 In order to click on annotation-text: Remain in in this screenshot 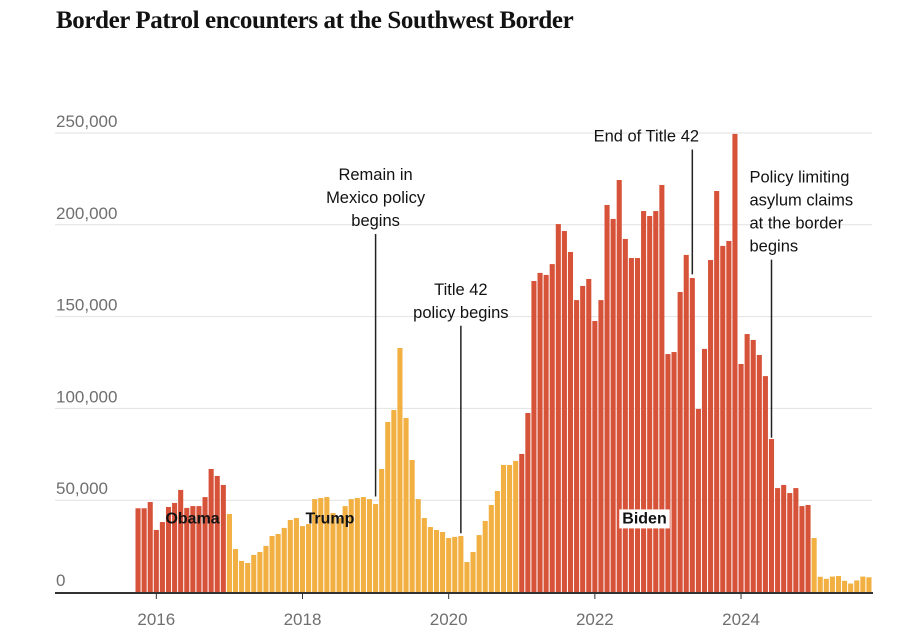, I will do `click(375, 175)`.